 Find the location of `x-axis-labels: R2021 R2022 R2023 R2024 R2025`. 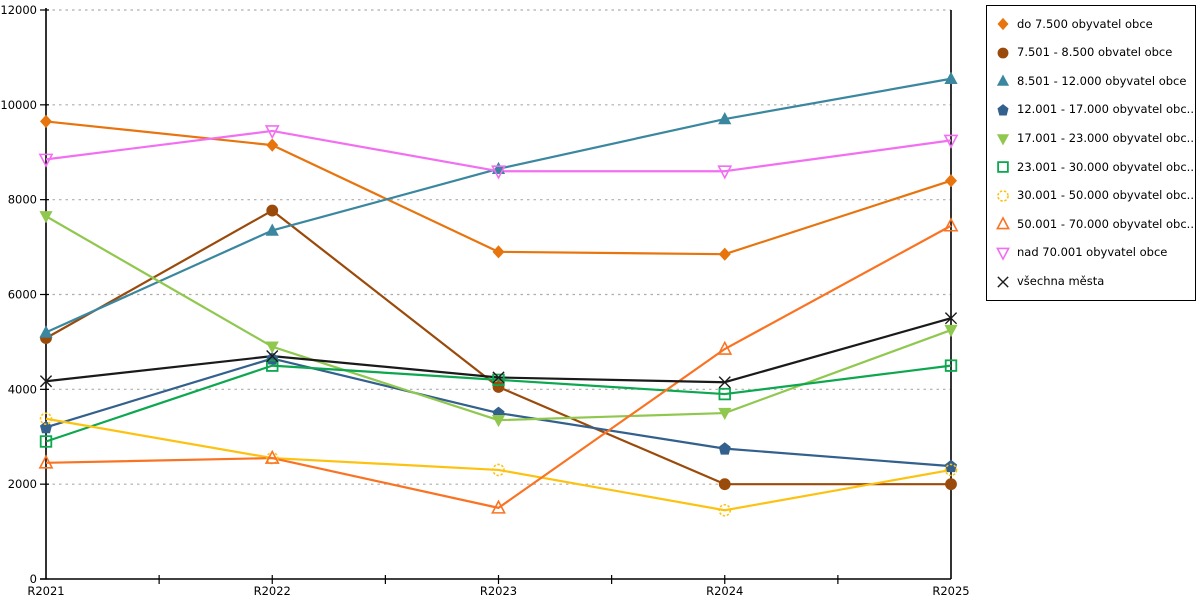

x-axis-labels: R2021 R2022 R2023 R2024 R2025 is located at coordinates (498, 586).